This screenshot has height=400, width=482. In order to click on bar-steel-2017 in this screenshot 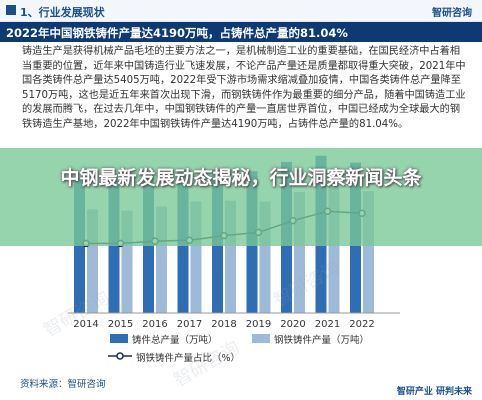, I will do `click(196, 257)`.